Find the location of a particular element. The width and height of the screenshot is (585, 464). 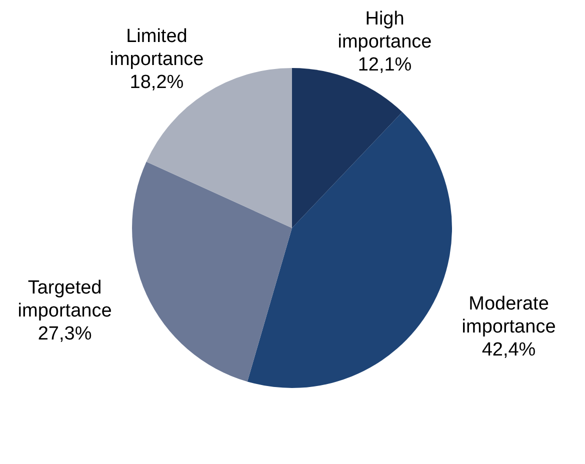

slice-label: Limited importance is located at coordinates (157, 48).